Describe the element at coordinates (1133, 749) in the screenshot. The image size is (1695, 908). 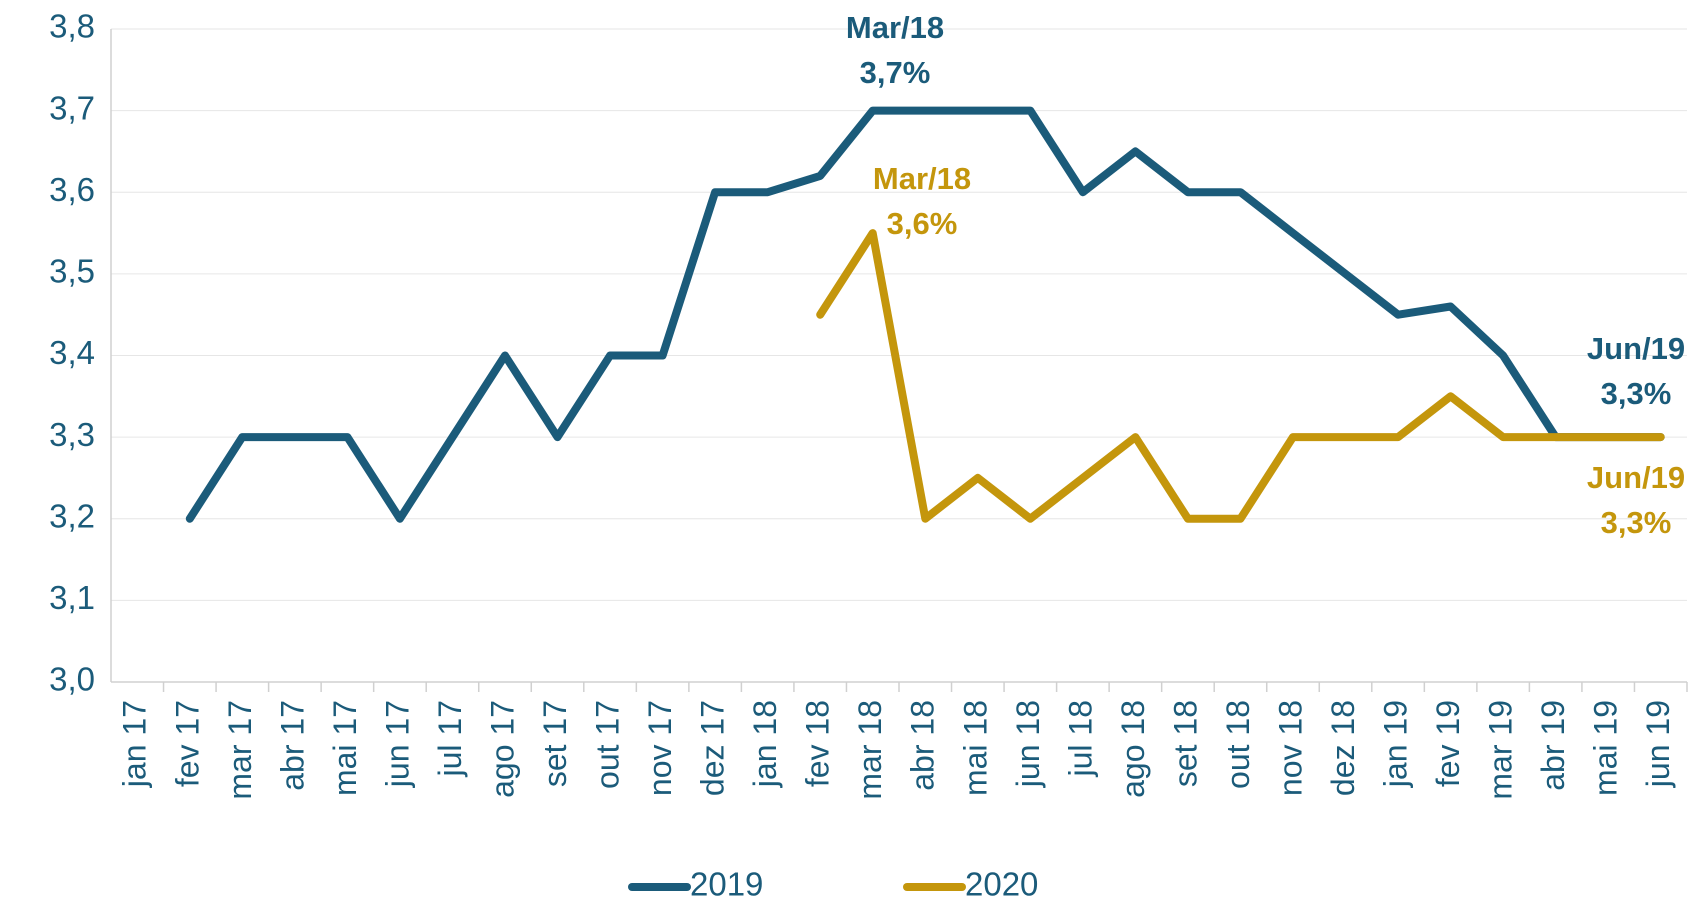
I see `x-tick-label: ago 18` at that location.